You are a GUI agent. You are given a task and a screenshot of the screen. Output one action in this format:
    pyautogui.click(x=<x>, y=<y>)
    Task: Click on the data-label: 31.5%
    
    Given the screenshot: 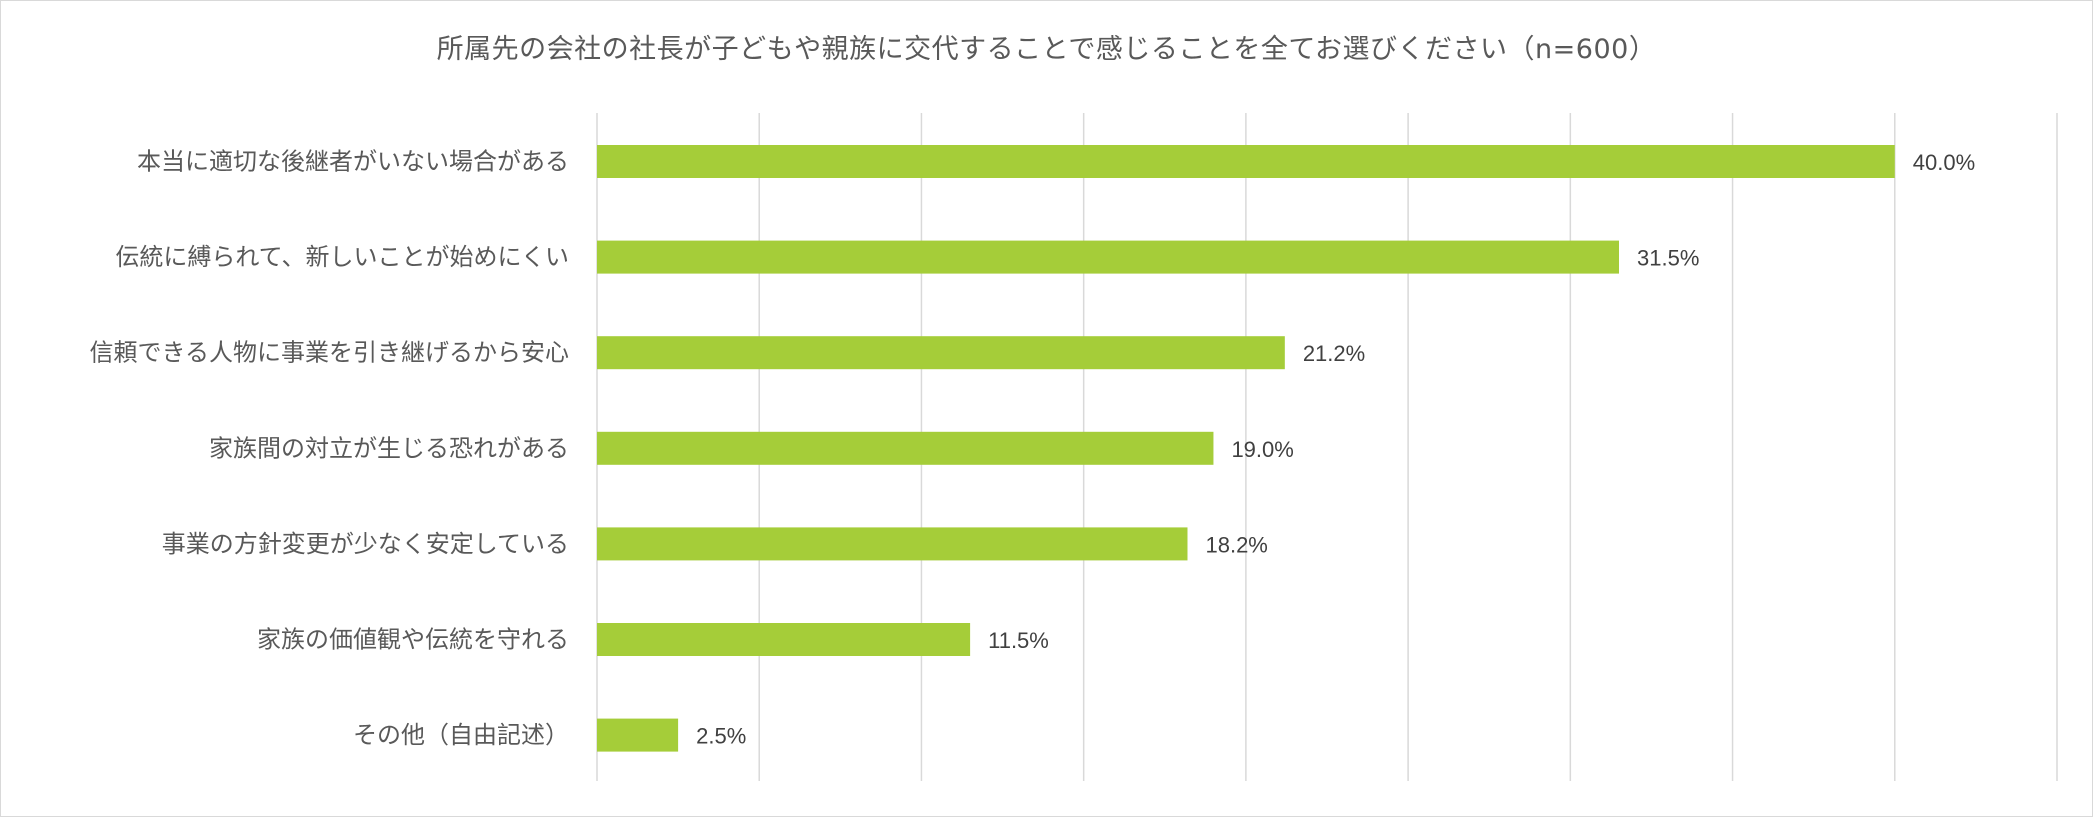 What is the action you would take?
    pyautogui.click(x=1668, y=258)
    